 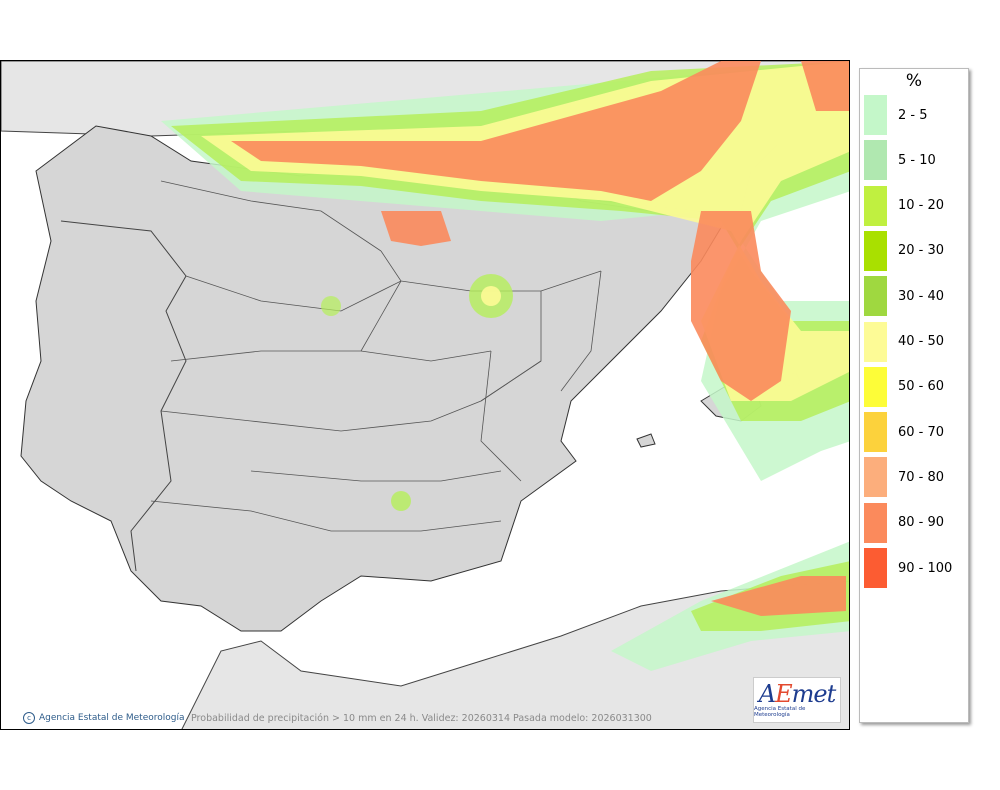 I want to click on legend-title: %, so click(x=914, y=81).